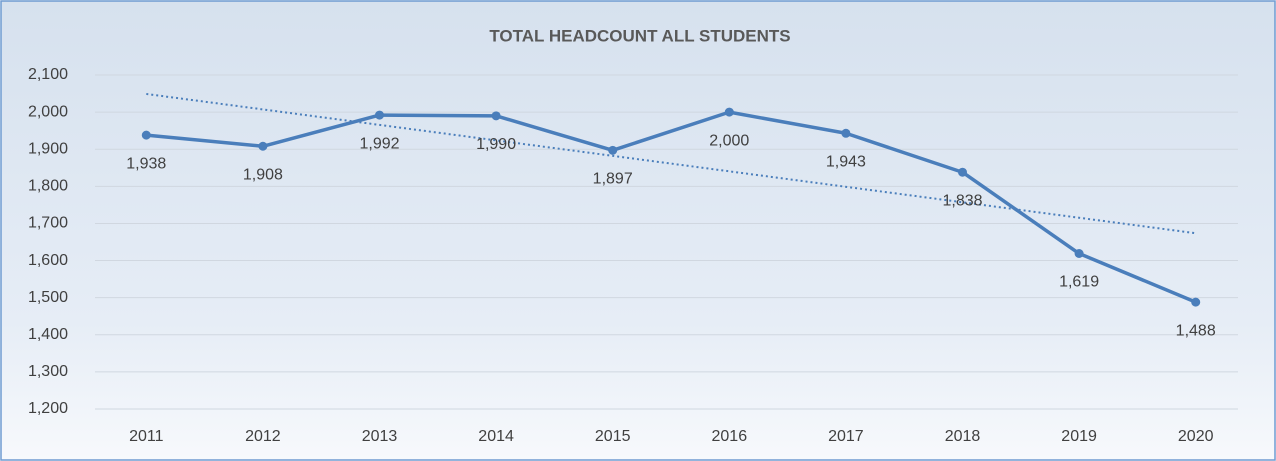 The image size is (1276, 461). What do you see at coordinates (496, 144) in the screenshot?
I see `data-label: 1,990` at bounding box center [496, 144].